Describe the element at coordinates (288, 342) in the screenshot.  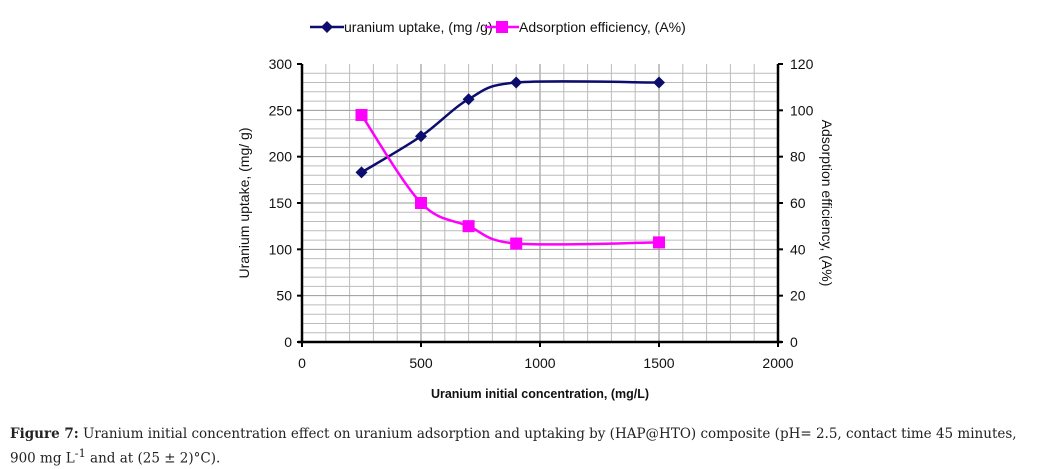
I see `y-tick-label: 0` at that location.